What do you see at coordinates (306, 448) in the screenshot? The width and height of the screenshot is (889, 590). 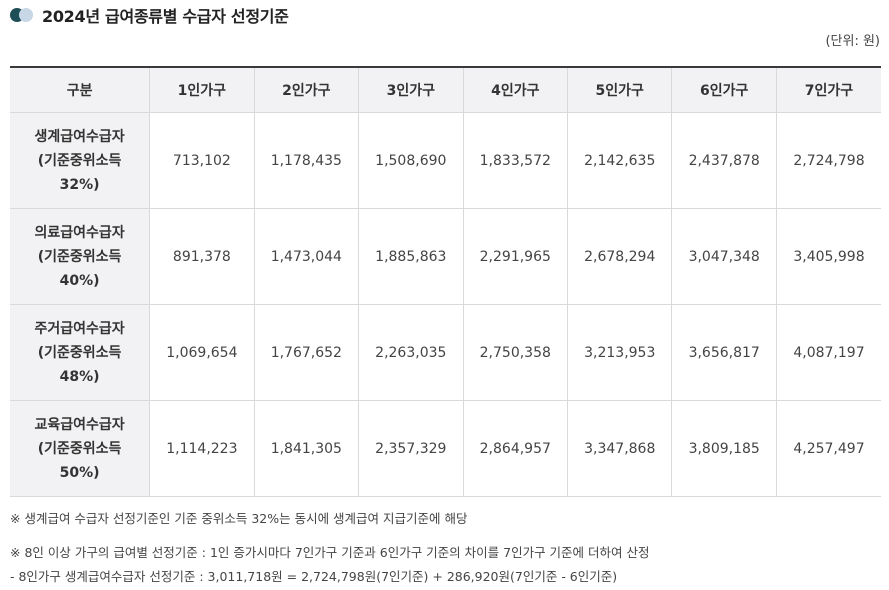 I see `table-cell: 1,841,305` at bounding box center [306, 448].